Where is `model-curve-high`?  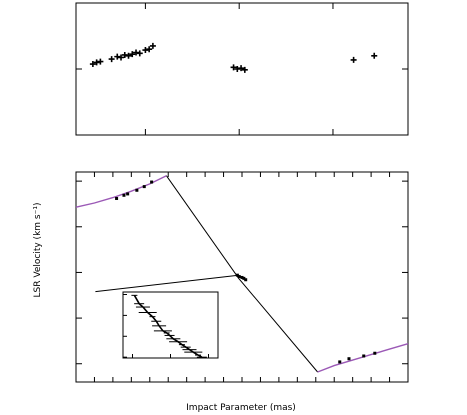 model-curve-high is located at coordinates (121, 191).